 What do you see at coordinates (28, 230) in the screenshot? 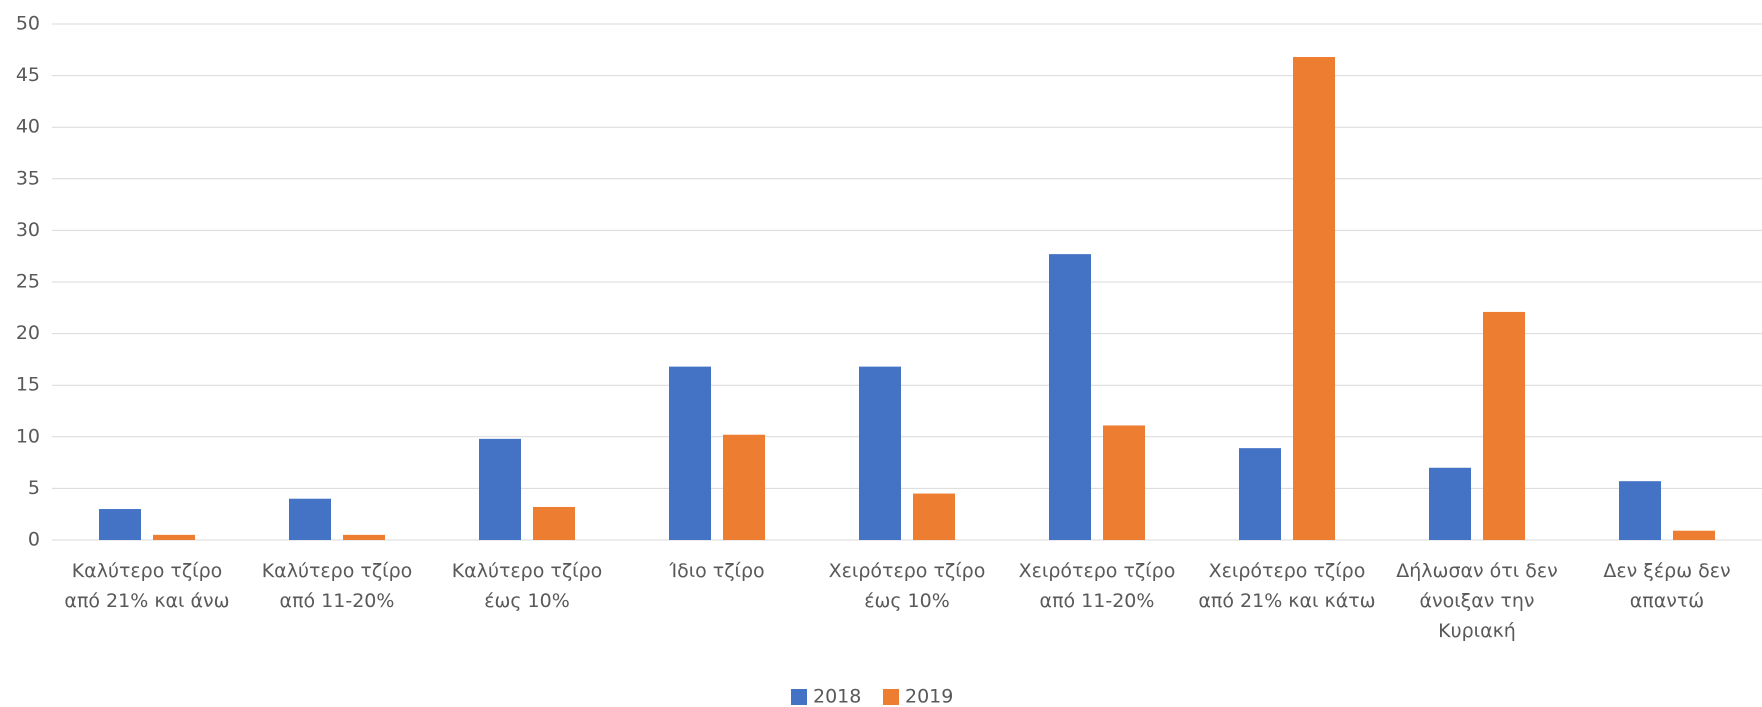
I see `y-tick-label: 30` at bounding box center [28, 230].